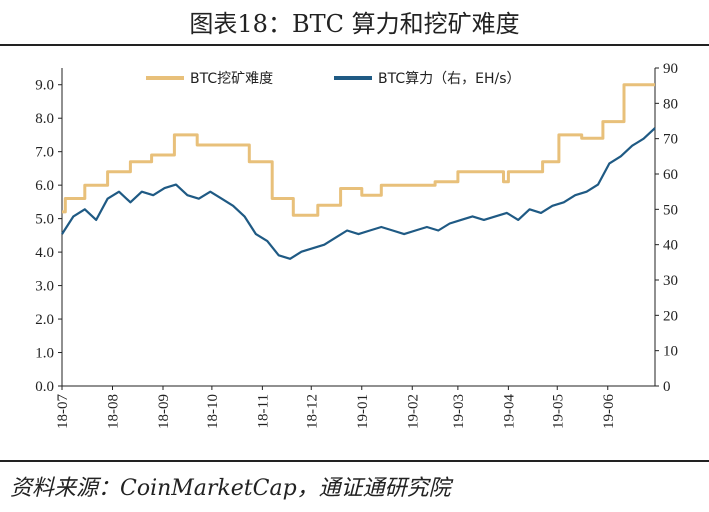 Image resolution: width=709 pixels, height=512 pixels. I want to click on x-tick-label: 18-08, so click(114, 411).